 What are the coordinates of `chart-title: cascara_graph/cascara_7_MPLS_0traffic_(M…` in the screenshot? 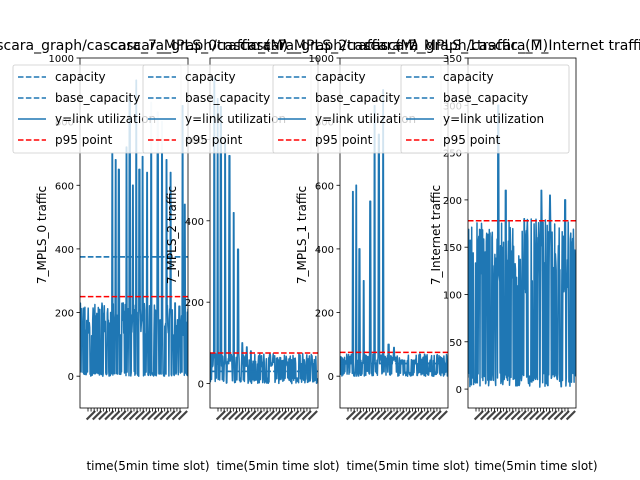 It's located at (144, 46).